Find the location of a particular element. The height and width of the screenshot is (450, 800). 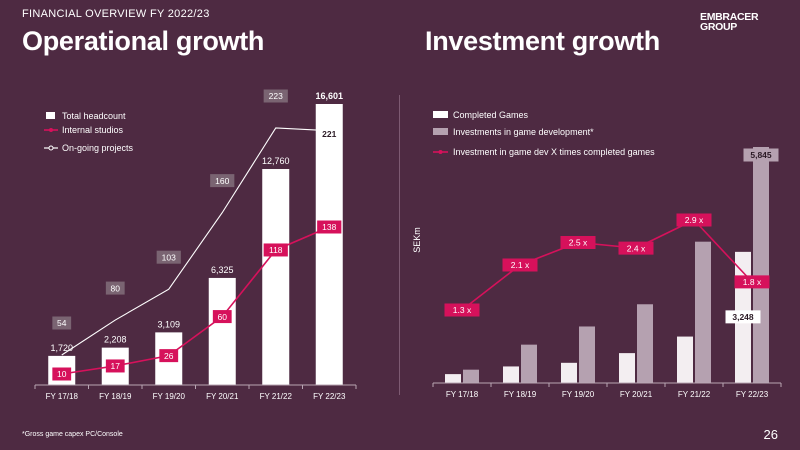

logo-line2: GROUP is located at coordinates (719, 27).